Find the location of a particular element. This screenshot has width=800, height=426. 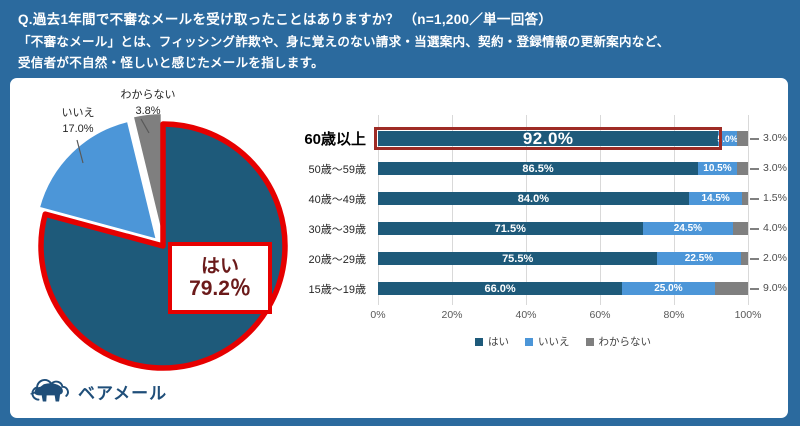

value-label-no-1: 10.5% is located at coordinates (717, 168).